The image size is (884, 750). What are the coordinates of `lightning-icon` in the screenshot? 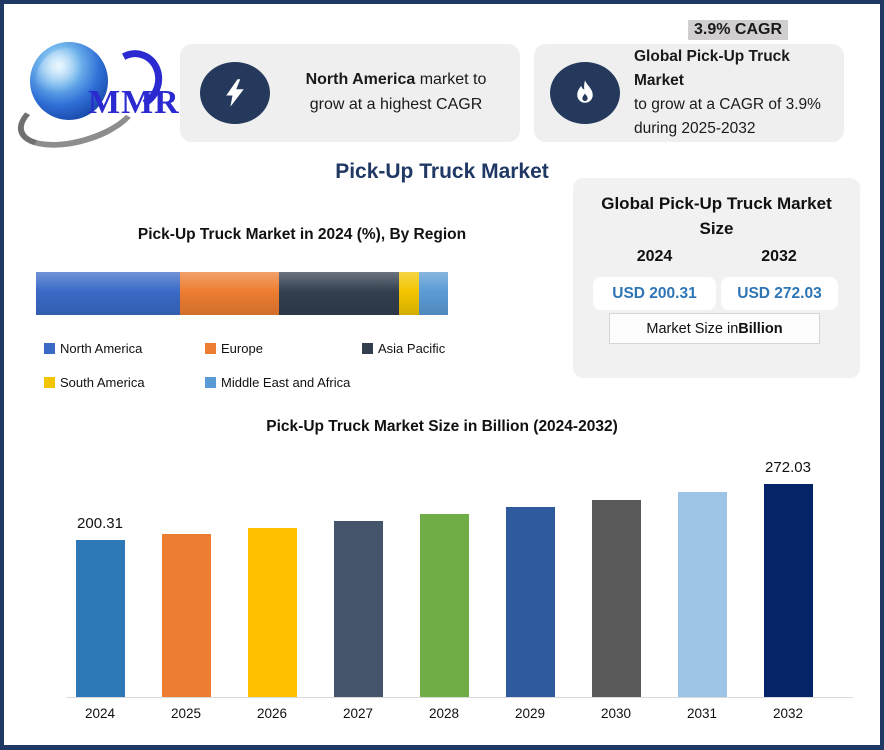 It's located at (235, 93).